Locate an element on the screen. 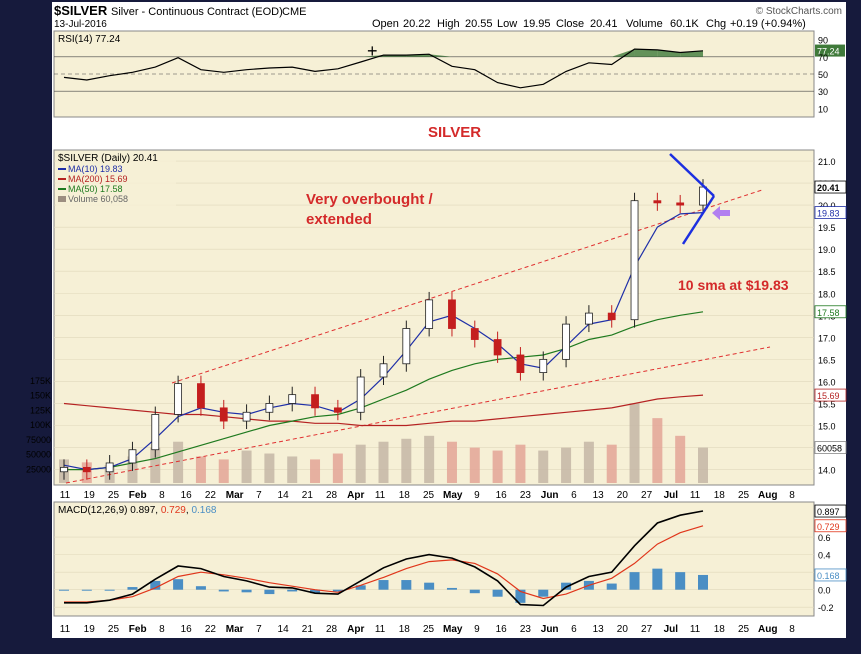  x-axis-label: 13 is located at coordinates (599, 629).